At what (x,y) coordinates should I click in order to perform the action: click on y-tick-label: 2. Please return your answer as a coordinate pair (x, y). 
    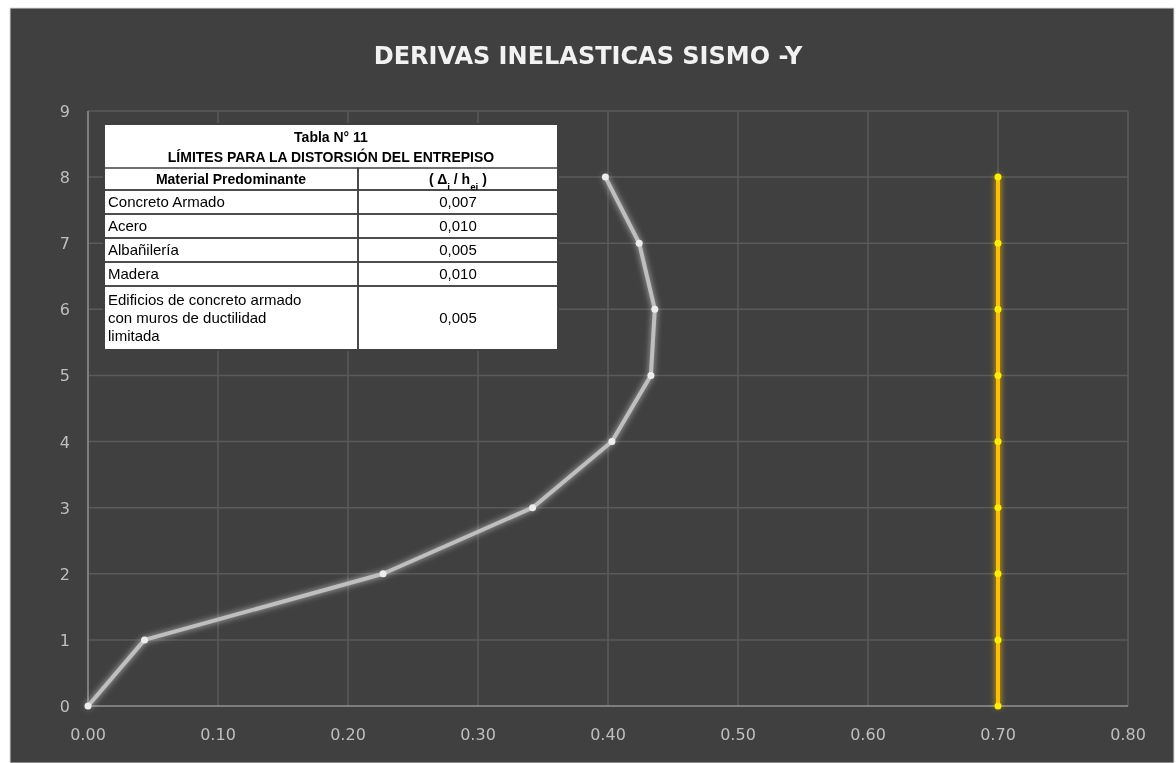
    Looking at the image, I should click on (64, 574).